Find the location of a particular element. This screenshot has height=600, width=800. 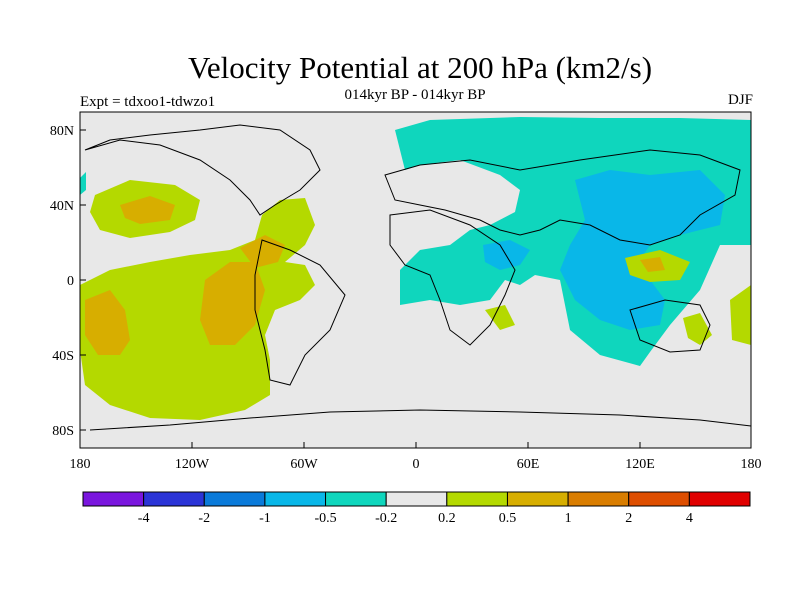

x-tick-120w: 120W is located at coordinates (192, 464).